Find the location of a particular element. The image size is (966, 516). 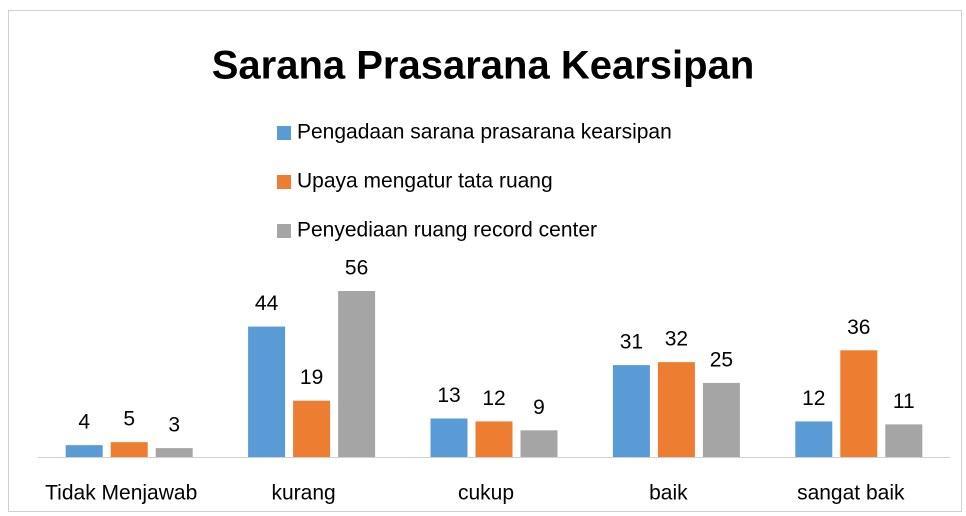

data-label: 4 is located at coordinates (84, 422).